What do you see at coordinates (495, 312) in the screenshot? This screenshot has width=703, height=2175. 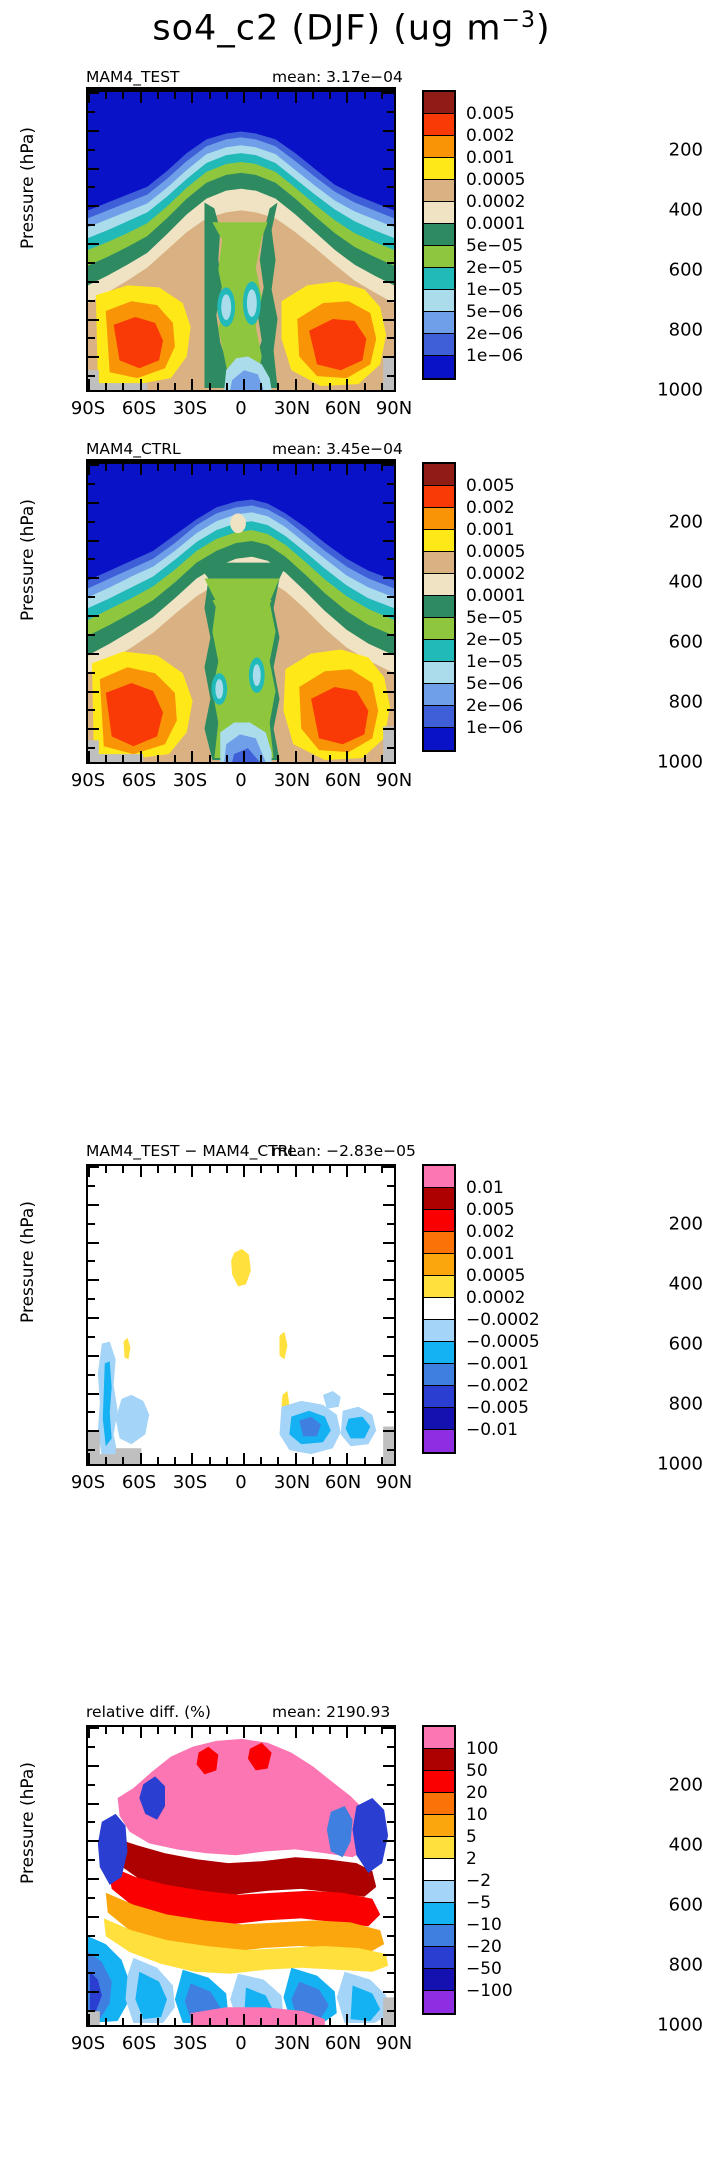 I see `colorbar-test-label: 5e−06` at bounding box center [495, 312].